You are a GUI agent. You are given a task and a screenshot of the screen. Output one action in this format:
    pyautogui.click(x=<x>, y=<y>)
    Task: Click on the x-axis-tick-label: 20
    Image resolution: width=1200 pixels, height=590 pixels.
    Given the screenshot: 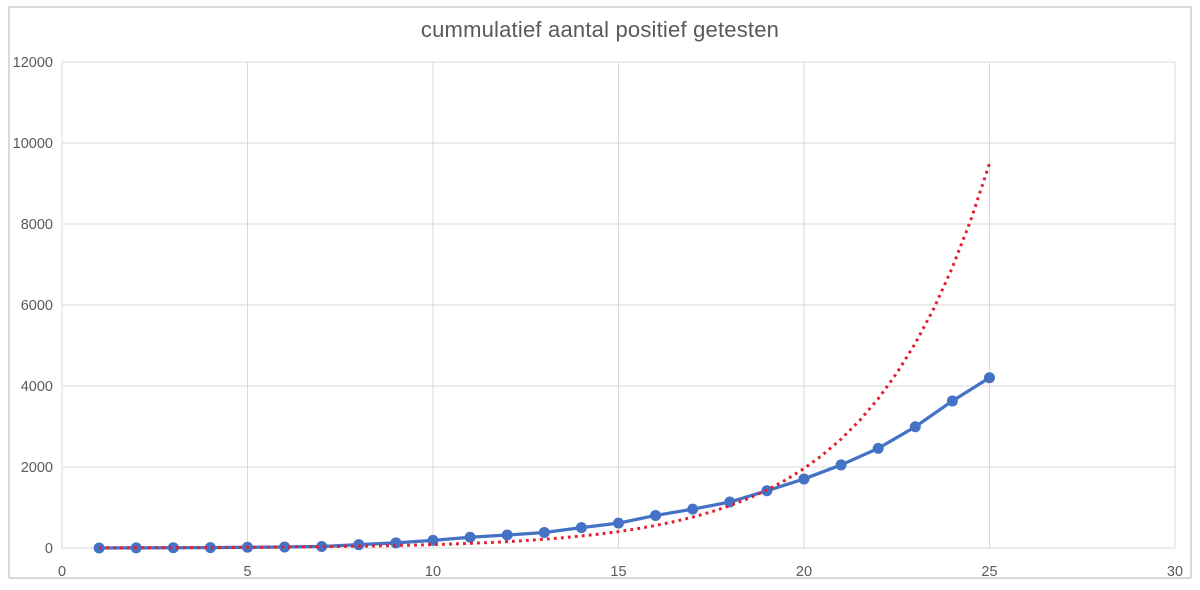 What is the action you would take?
    pyautogui.click(x=804, y=572)
    